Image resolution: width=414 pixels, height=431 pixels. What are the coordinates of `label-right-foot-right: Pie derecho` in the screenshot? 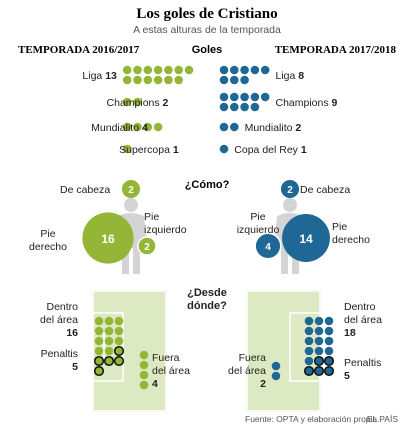 It's located at (351, 233).